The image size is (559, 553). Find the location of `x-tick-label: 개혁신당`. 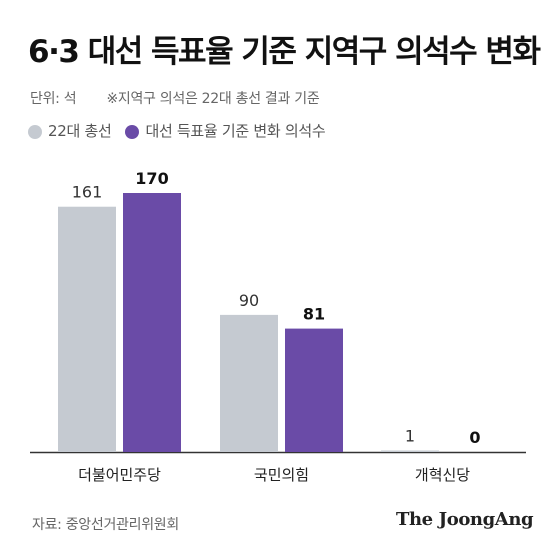

x-tick-label: 개혁신당 is located at coordinates (442, 475).